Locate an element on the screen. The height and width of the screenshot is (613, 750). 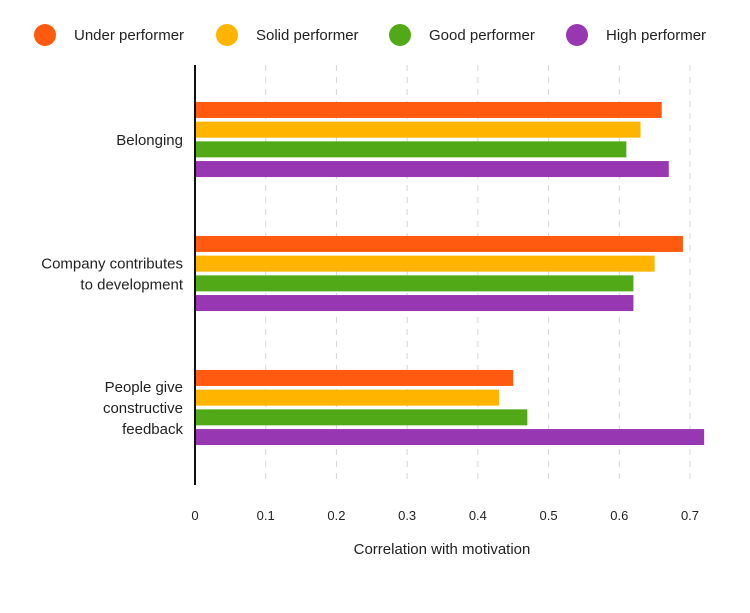
x-tick-label: 0.7 is located at coordinates (690, 515).